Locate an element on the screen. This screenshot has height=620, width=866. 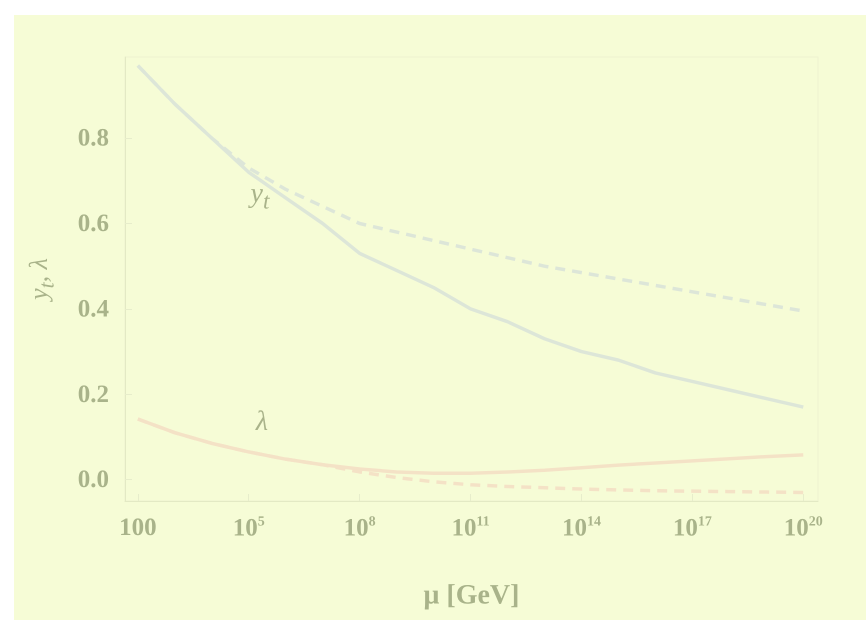
annotation: λ is located at coordinates (262, 421).